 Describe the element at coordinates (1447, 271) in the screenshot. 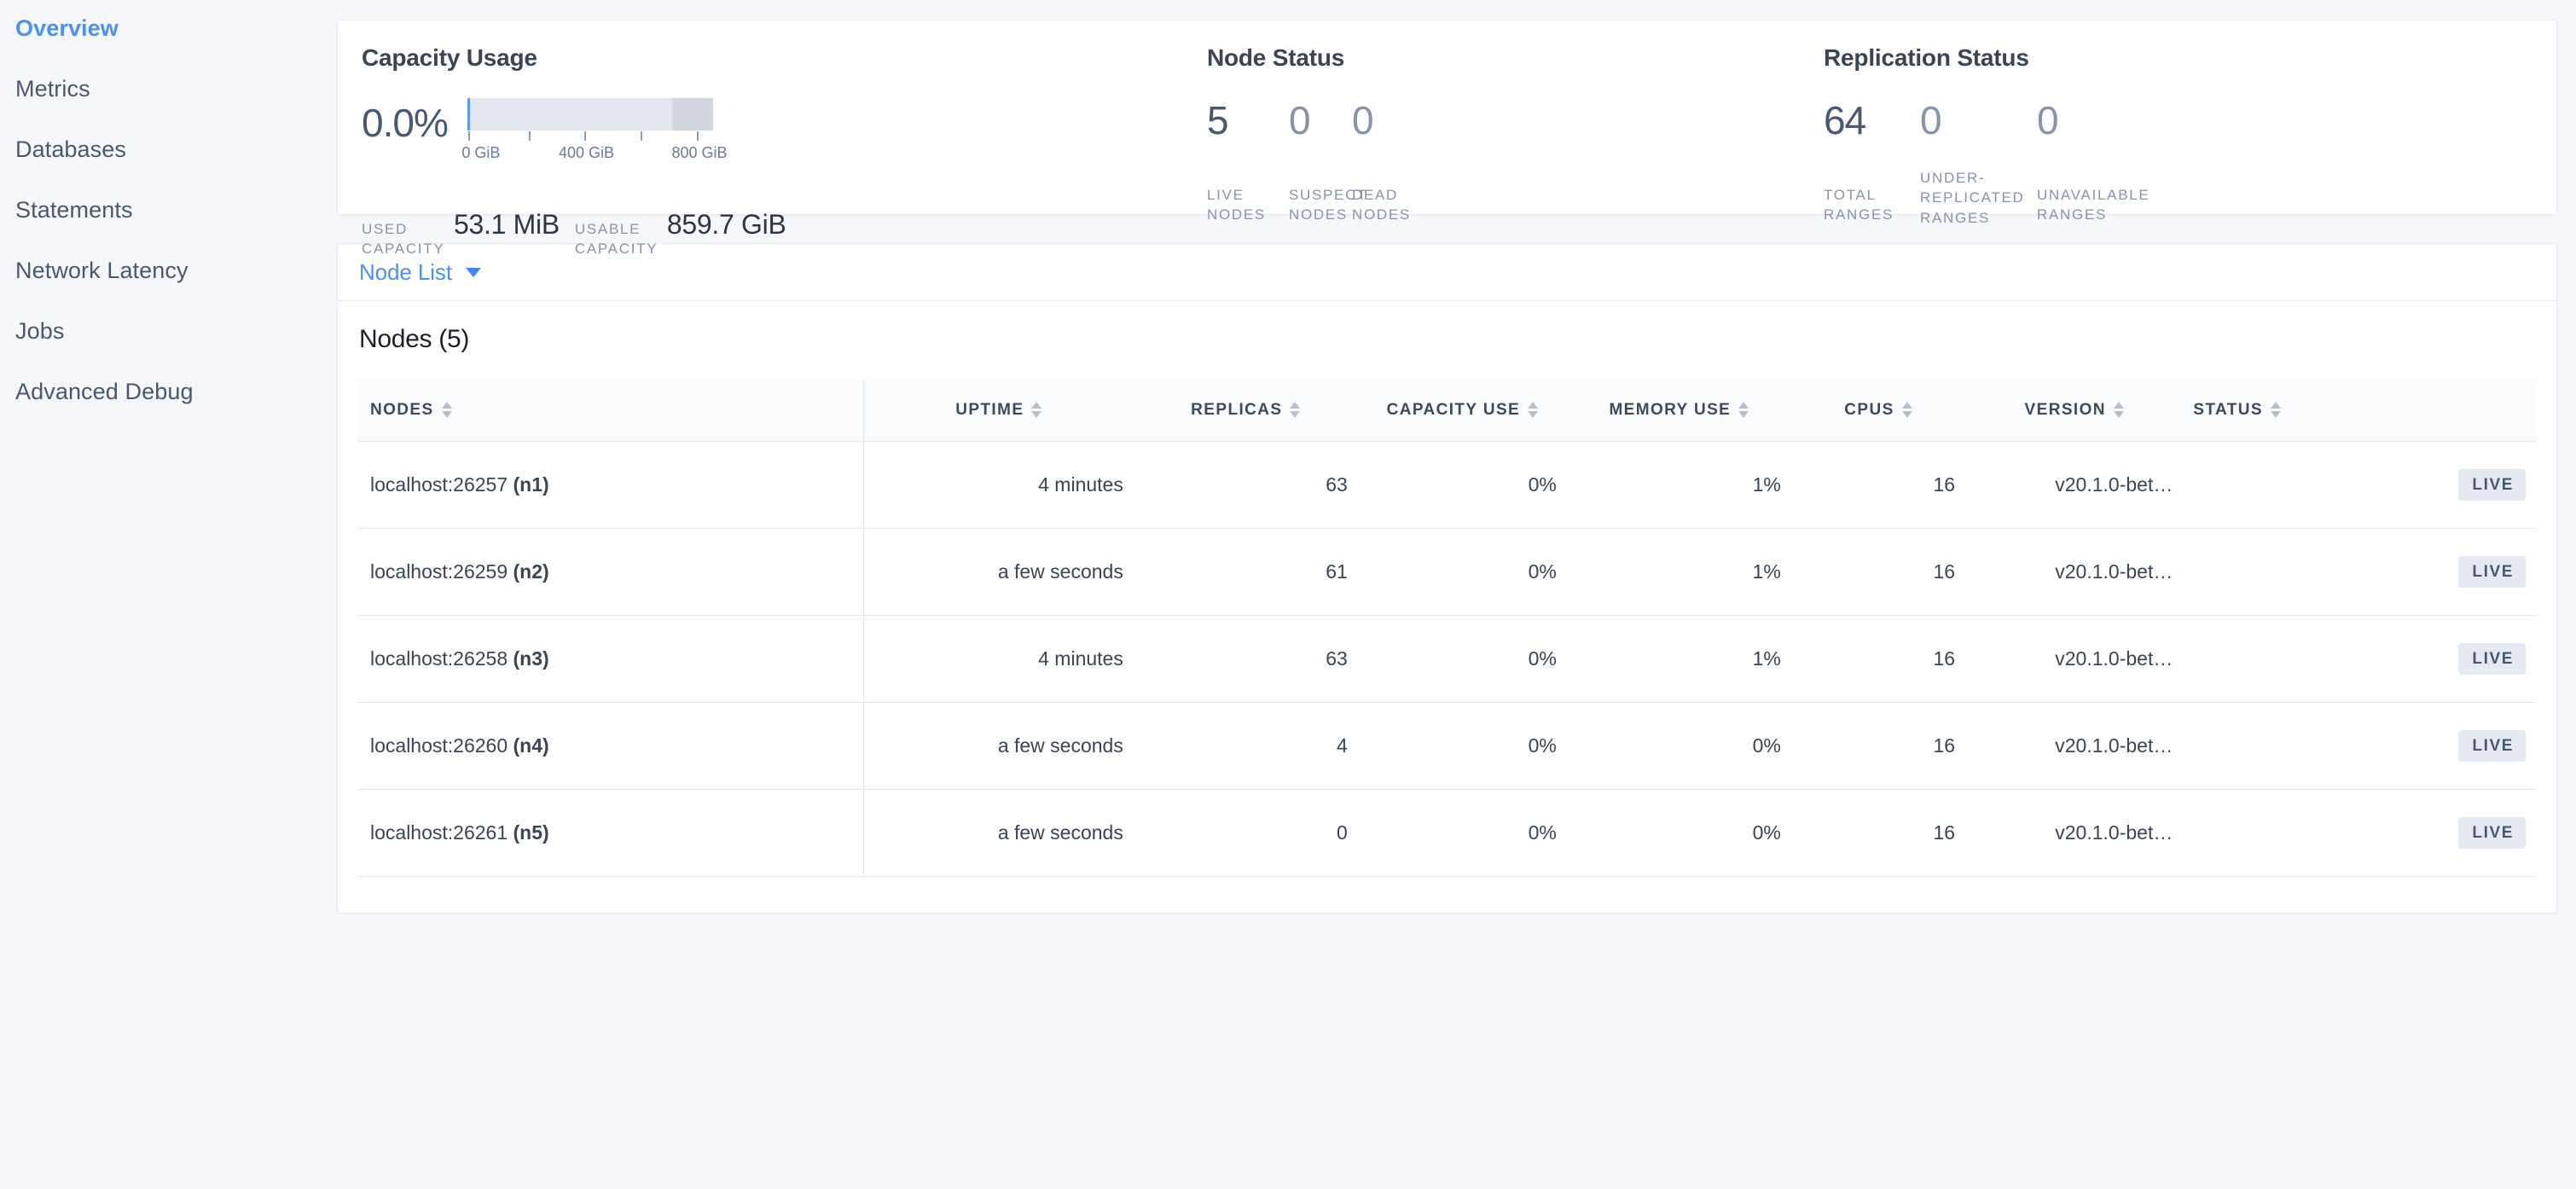

I see `node-list-dropdown-bar: Node List` at that location.